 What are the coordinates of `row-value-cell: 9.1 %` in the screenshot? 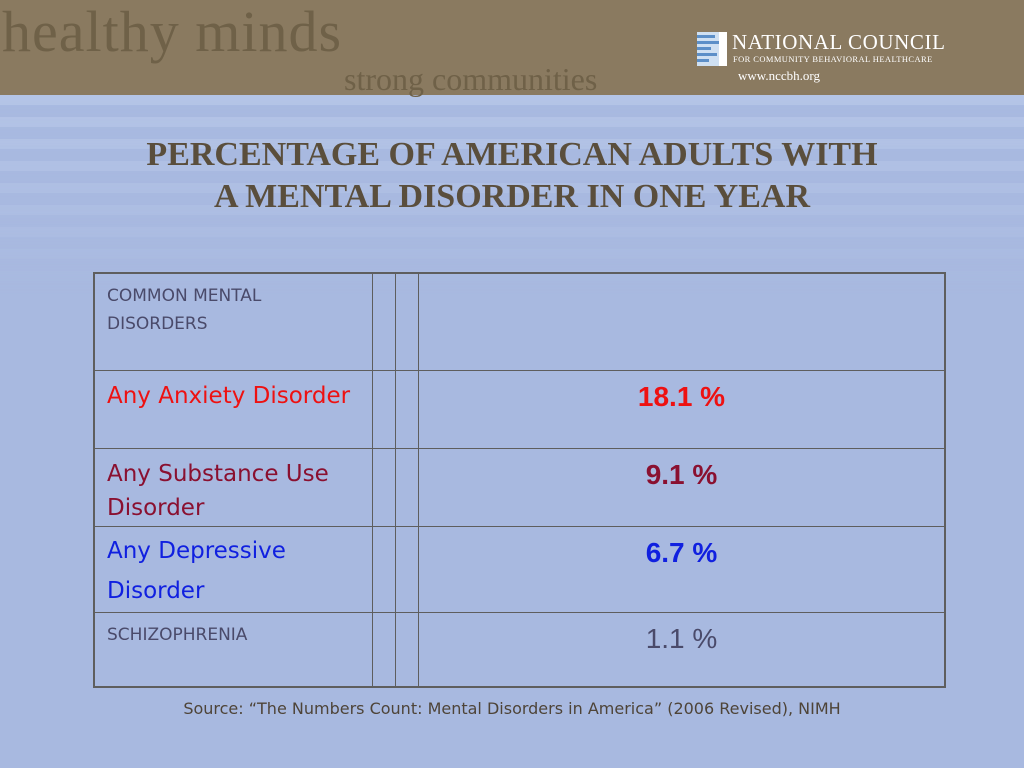 It's located at (682, 487).